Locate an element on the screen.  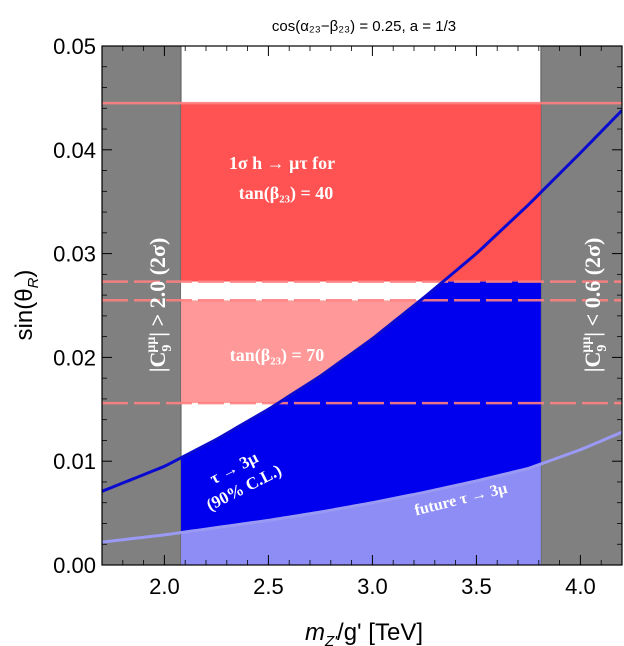
left-excluded-label: |C9μμ| > 2.0 (2σ) is located at coordinates (159, 305).